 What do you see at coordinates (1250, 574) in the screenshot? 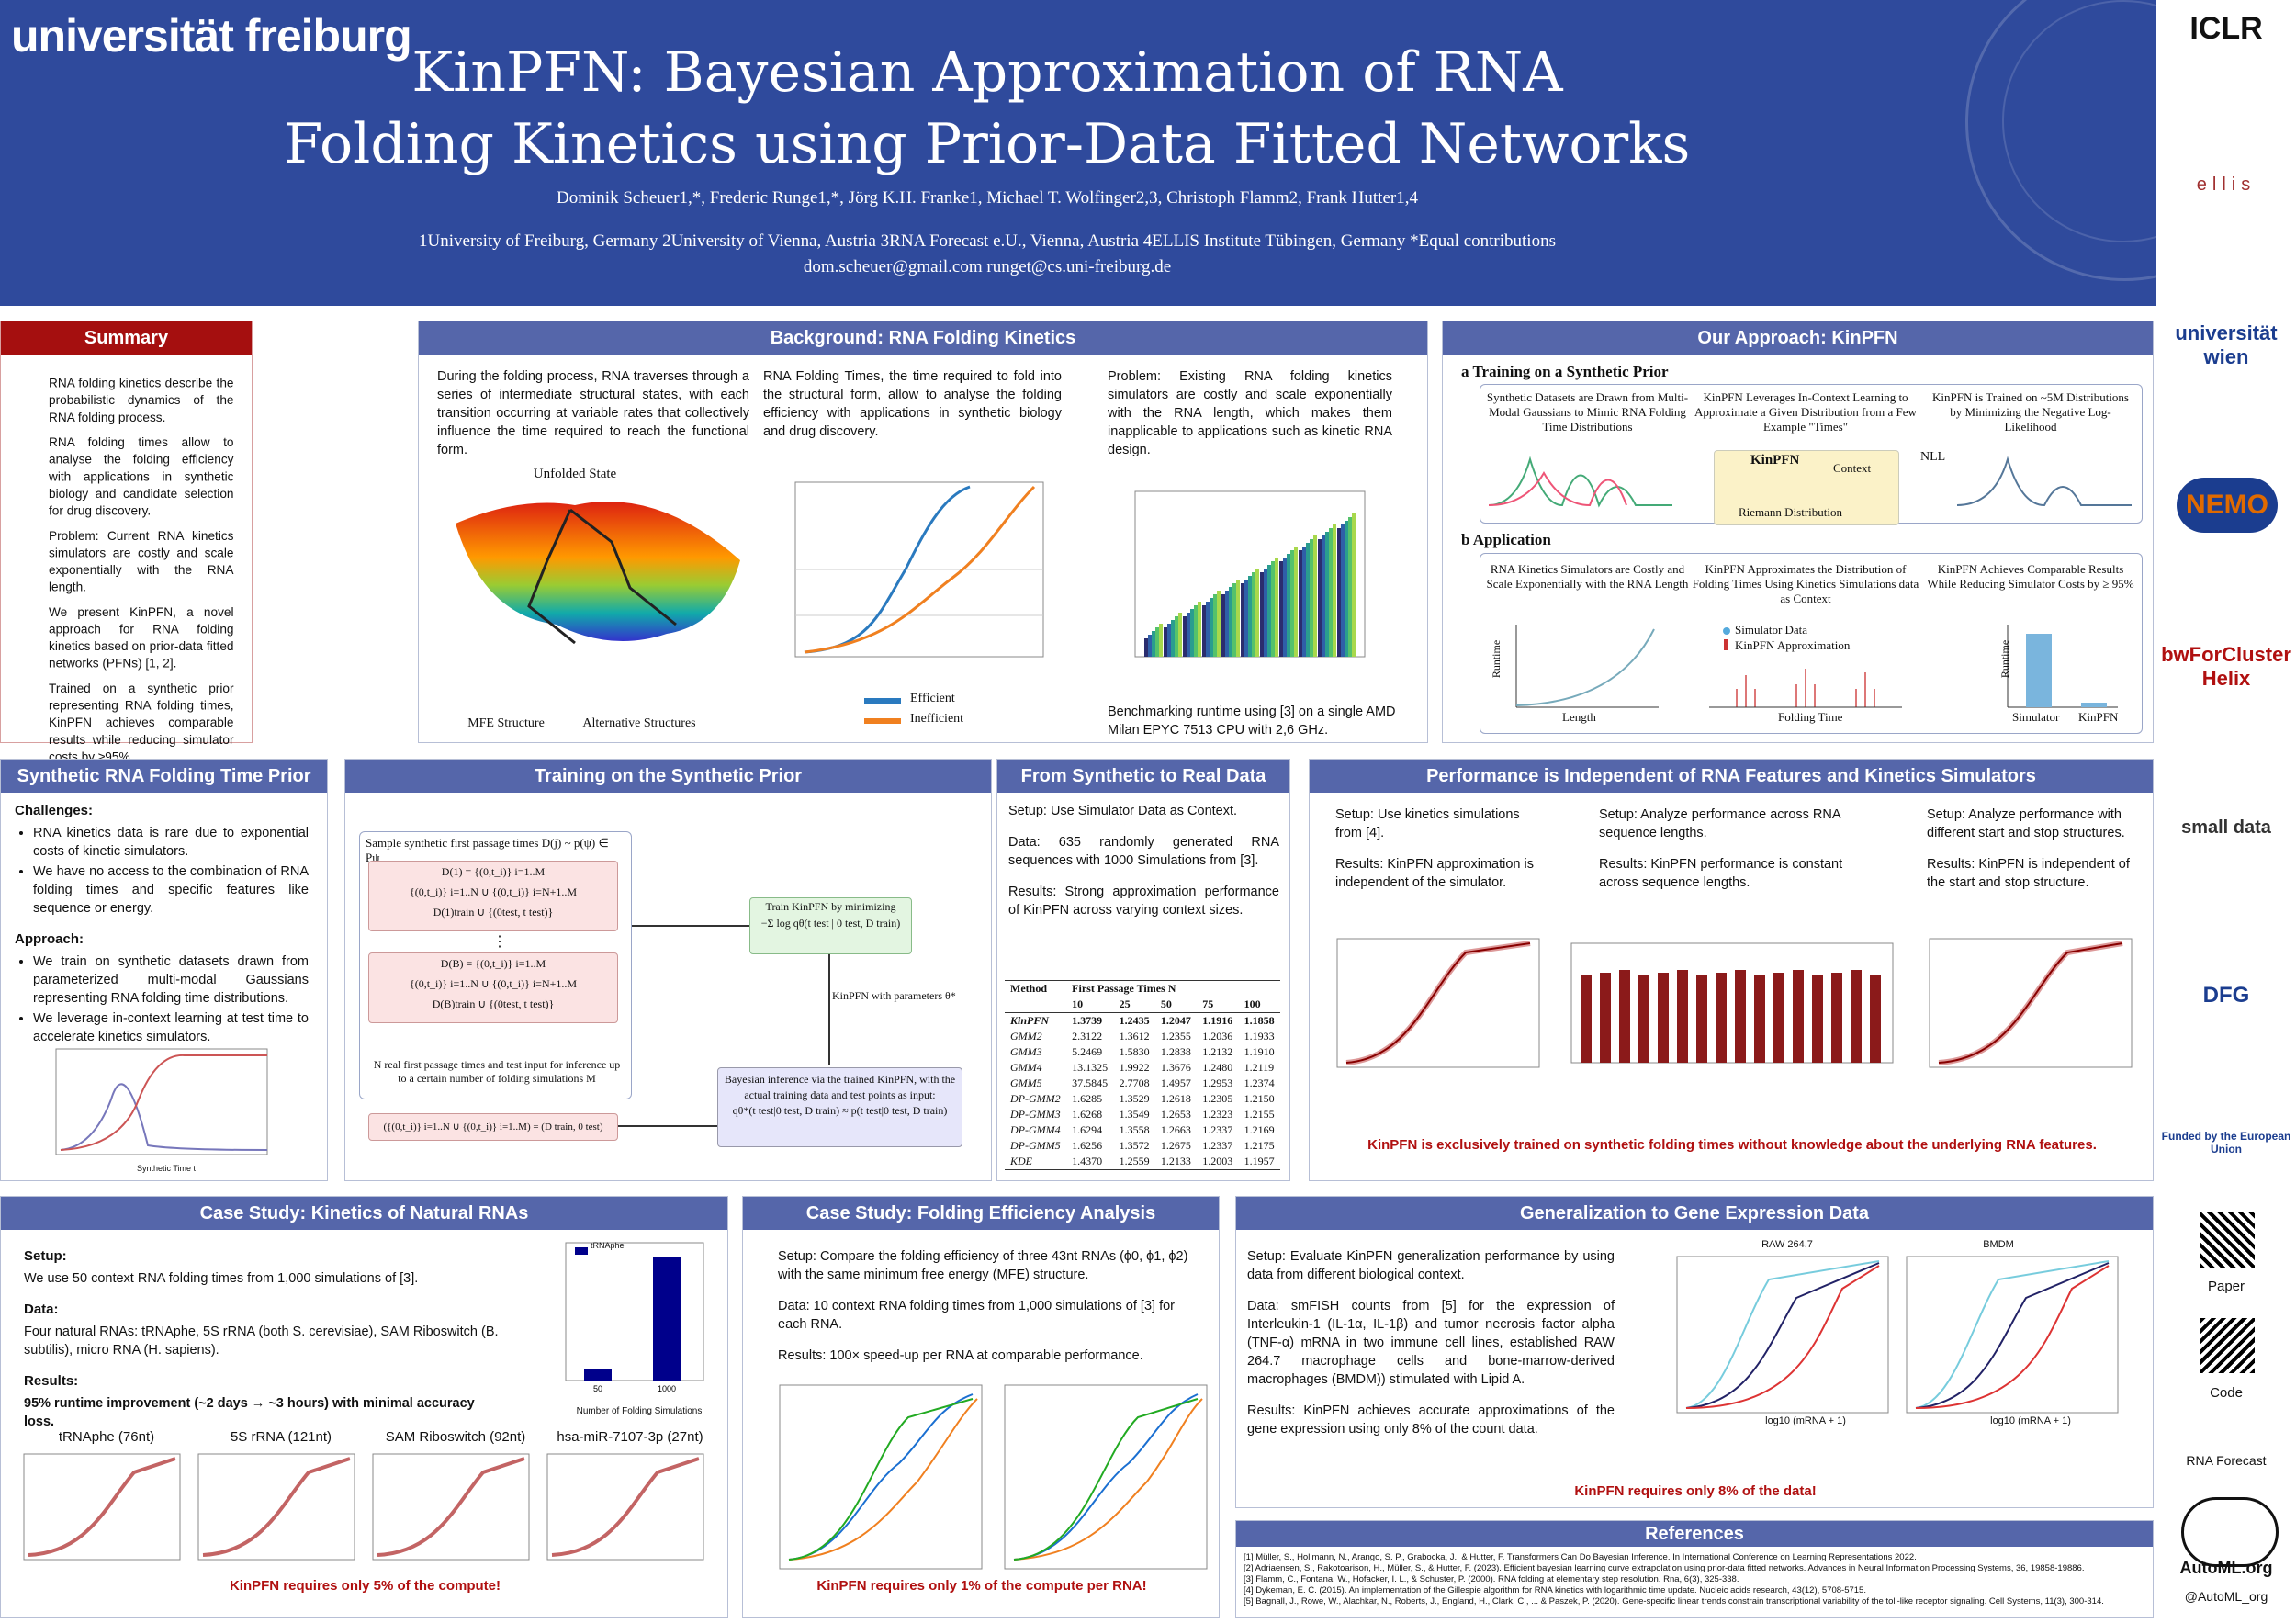
I see `runtime-bar-plot` at bounding box center [1250, 574].